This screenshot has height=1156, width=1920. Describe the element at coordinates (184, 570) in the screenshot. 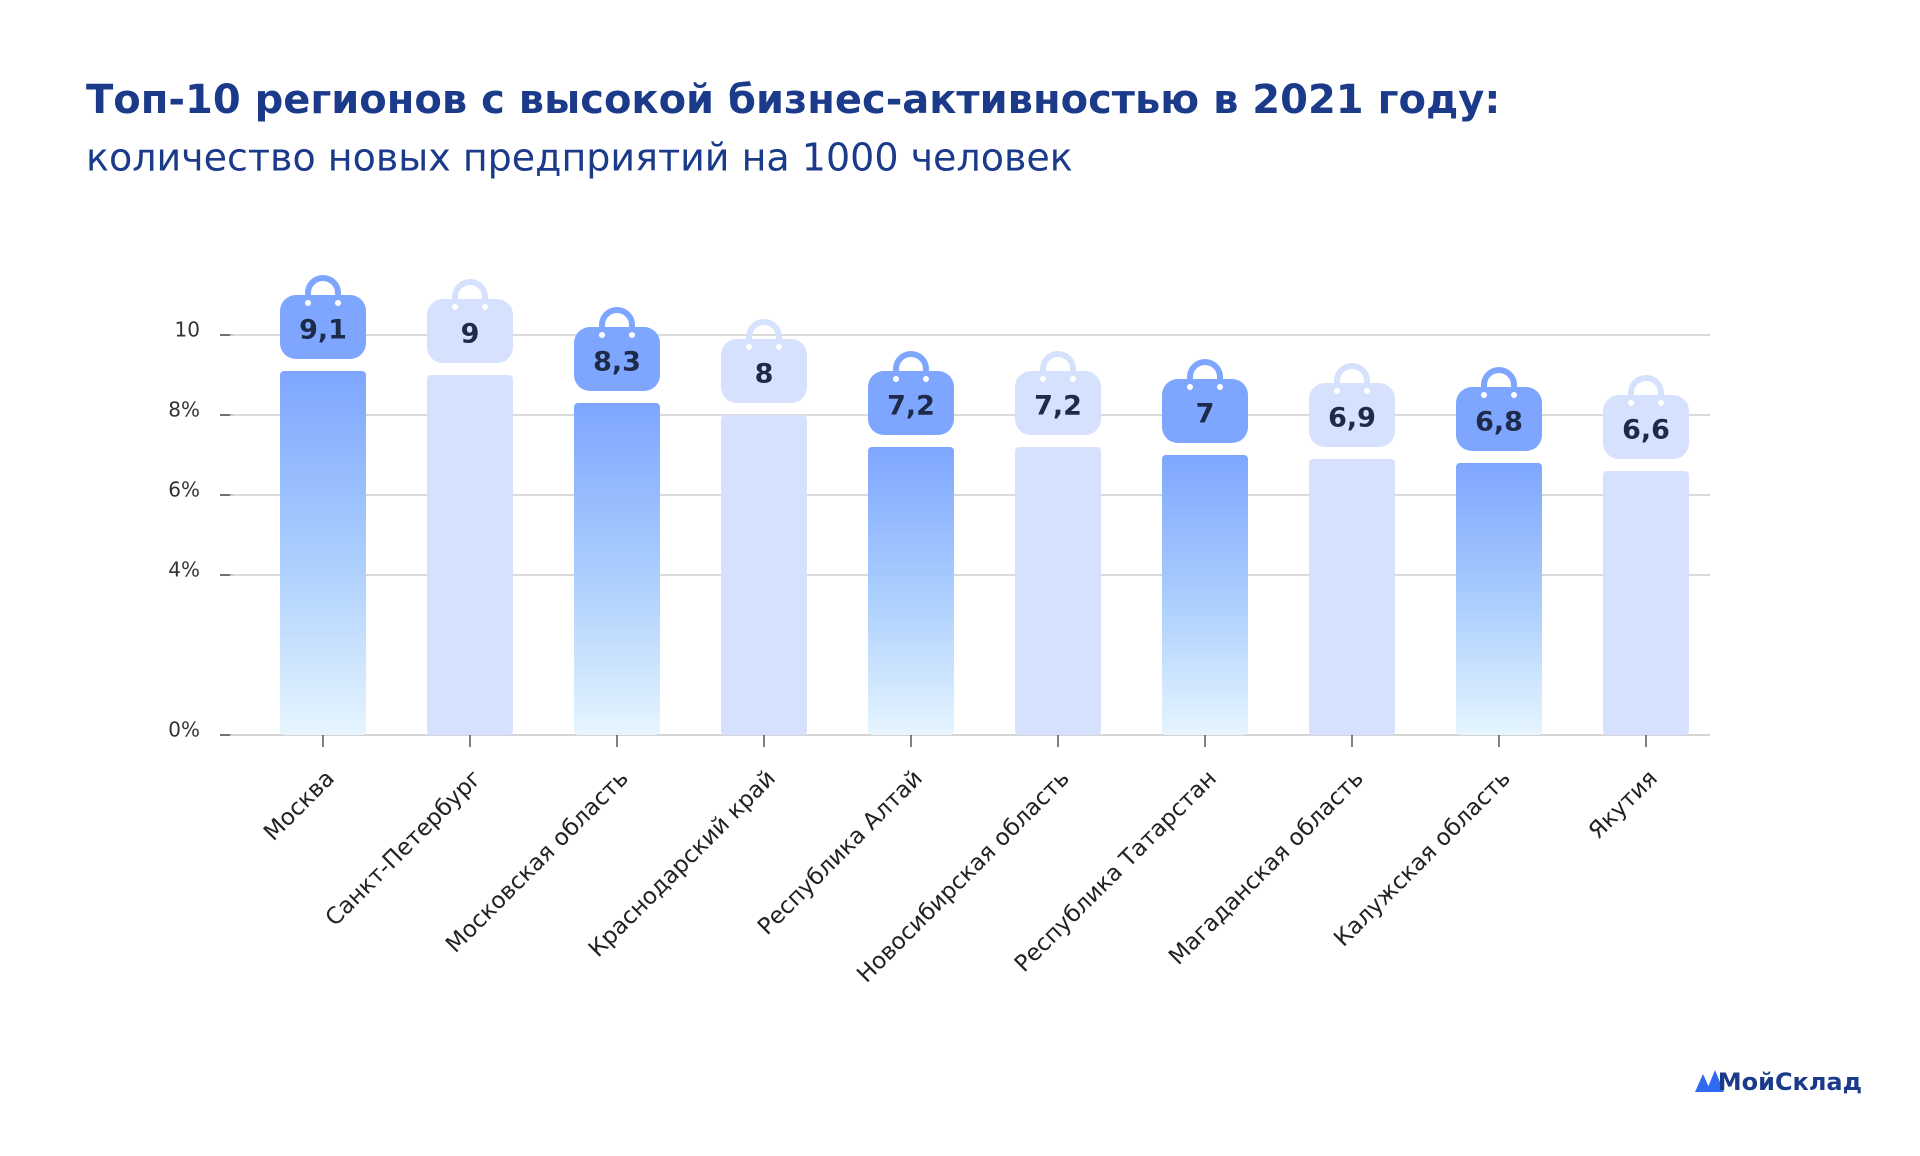

I see `y-tick-label: 4%` at that location.